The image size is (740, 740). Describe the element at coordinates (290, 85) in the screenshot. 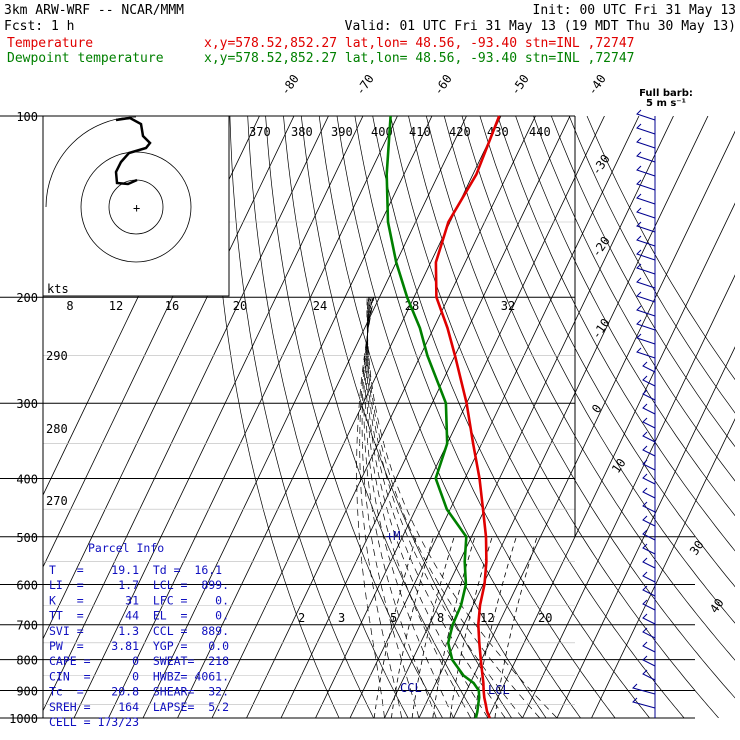

I see `isotherm-label: -80` at that location.